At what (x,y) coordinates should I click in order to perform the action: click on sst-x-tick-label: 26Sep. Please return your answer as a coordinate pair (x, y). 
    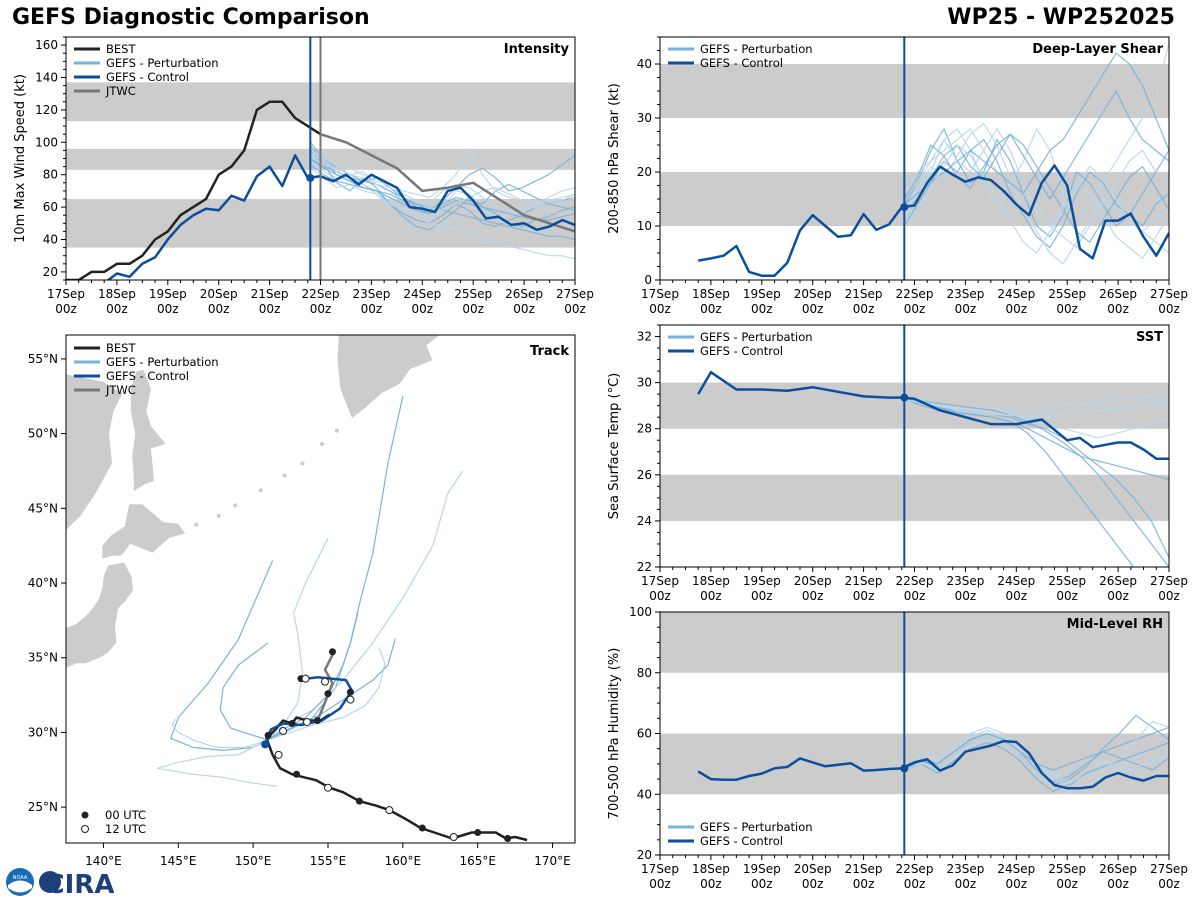
    Looking at the image, I should click on (1118, 581).